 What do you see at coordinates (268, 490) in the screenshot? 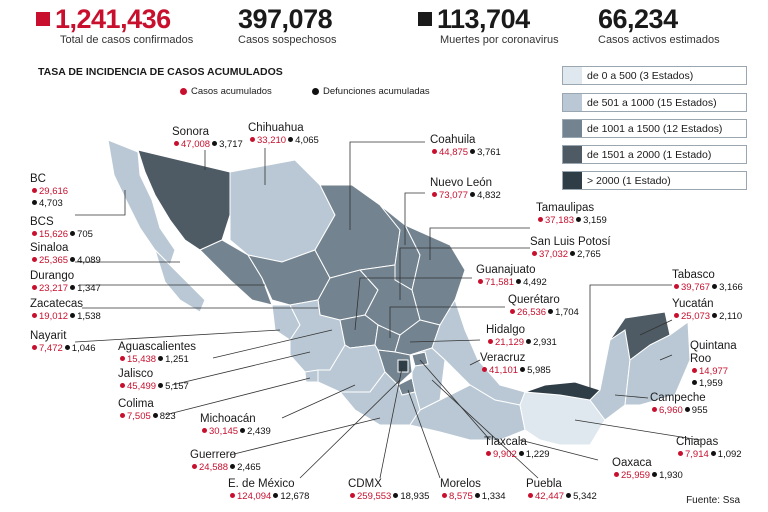
I see `state-label-edomex: E. de México 124,094 12,678` at bounding box center [268, 490].